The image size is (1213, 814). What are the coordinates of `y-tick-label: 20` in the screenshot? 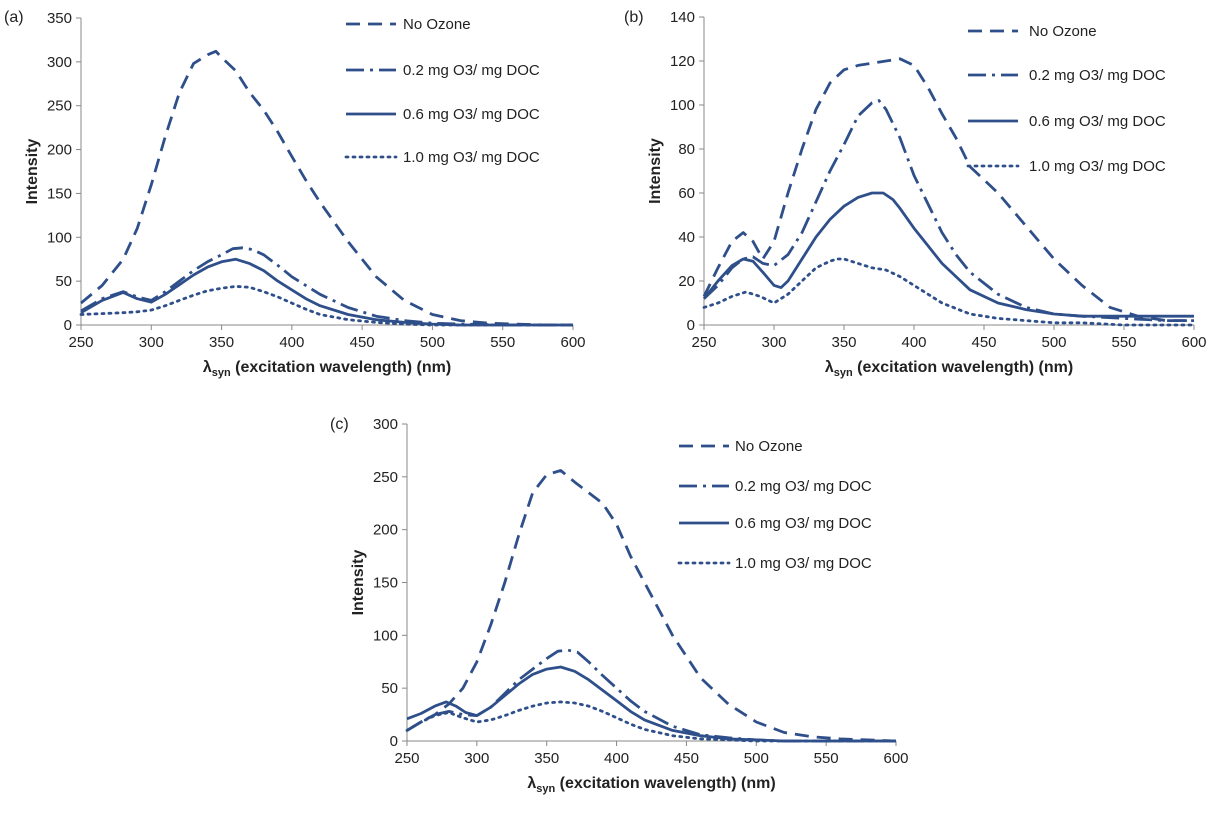 It's located at (686, 281).